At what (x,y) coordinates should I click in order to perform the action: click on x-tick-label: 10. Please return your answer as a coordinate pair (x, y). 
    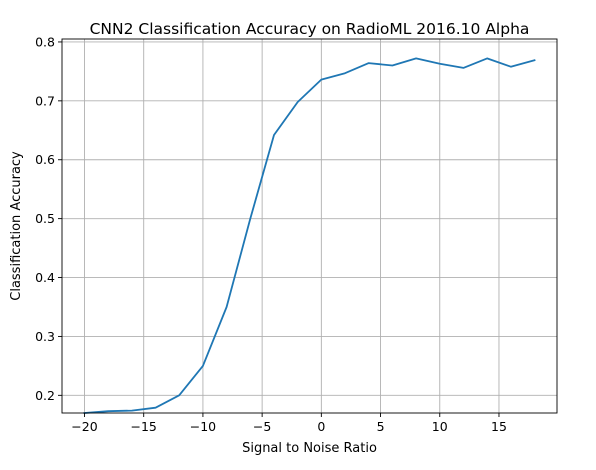
    Looking at the image, I should click on (440, 426).